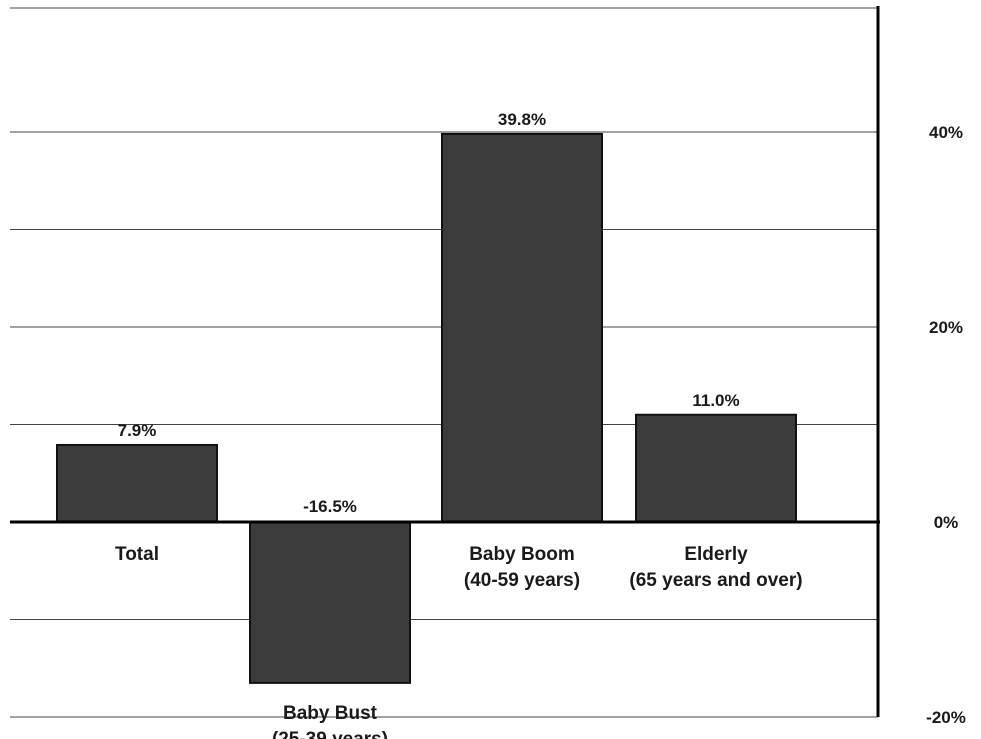  What do you see at coordinates (522, 580) in the screenshot?
I see `category-label: (40-59 years)` at bounding box center [522, 580].